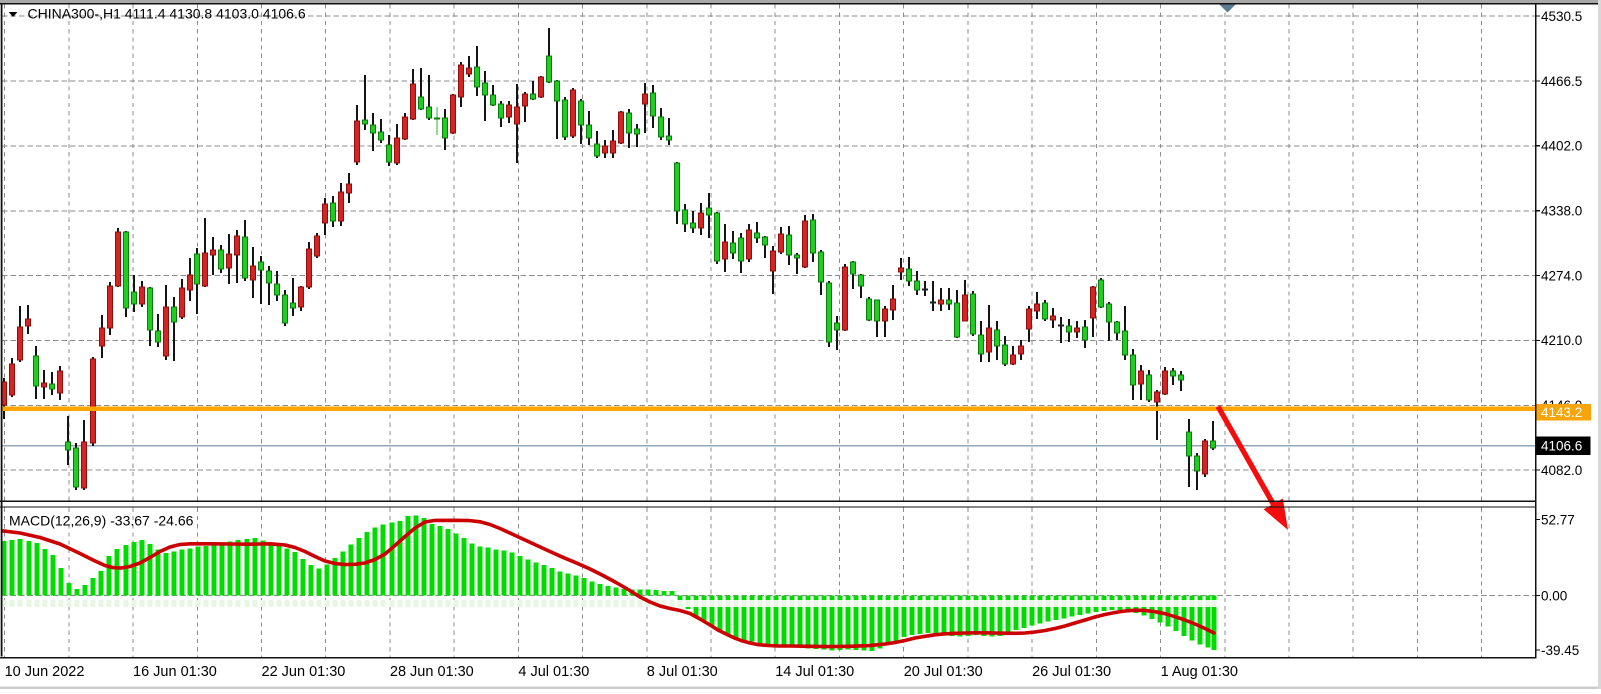 Image resolution: width=1601 pixels, height=694 pixels. Describe the element at coordinates (101, 521) in the screenshot. I see `svg-text: MACD(12,26,9) -33.67 -24.66` at that location.